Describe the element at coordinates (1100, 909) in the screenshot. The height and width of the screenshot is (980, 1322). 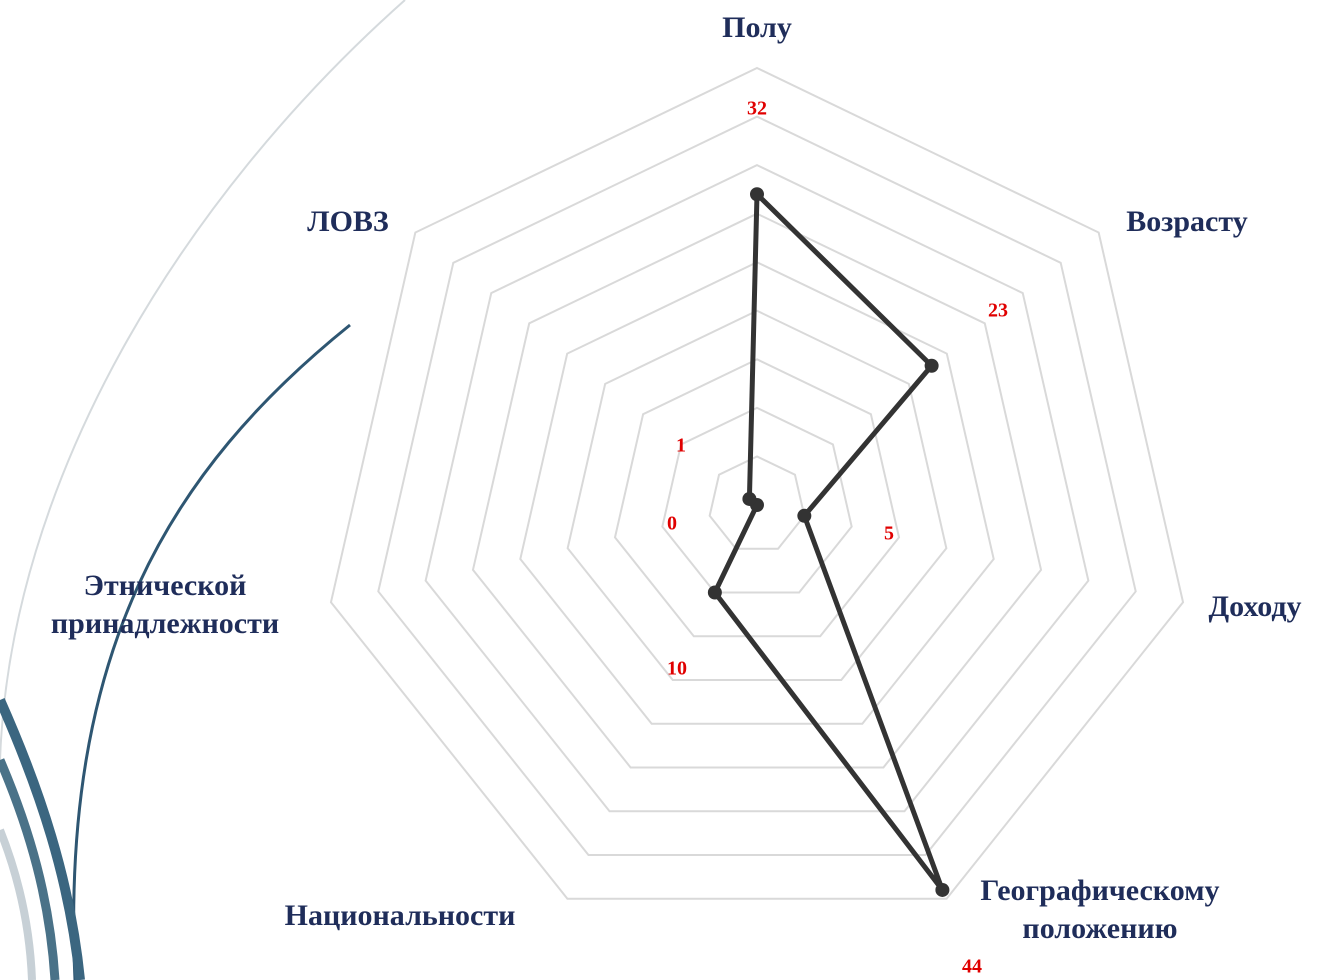
I see `category-label: Географическому положению` at that location.